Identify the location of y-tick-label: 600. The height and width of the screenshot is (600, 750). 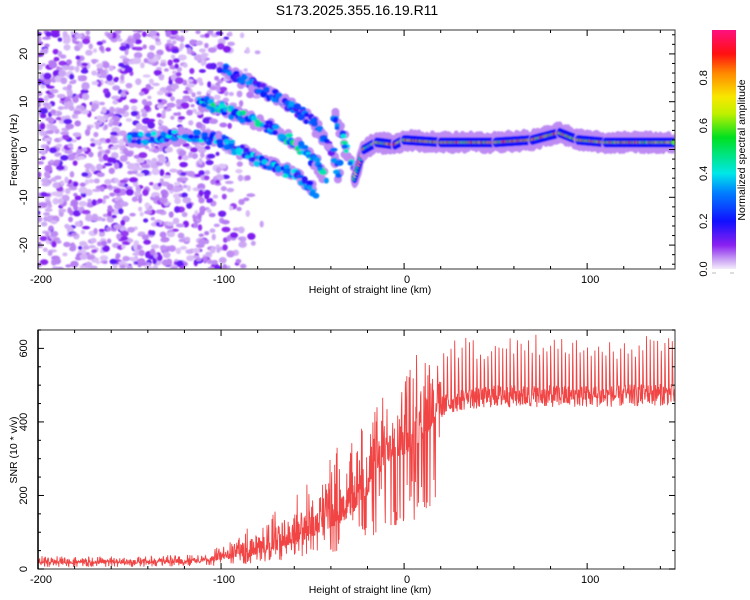
(24, 348).